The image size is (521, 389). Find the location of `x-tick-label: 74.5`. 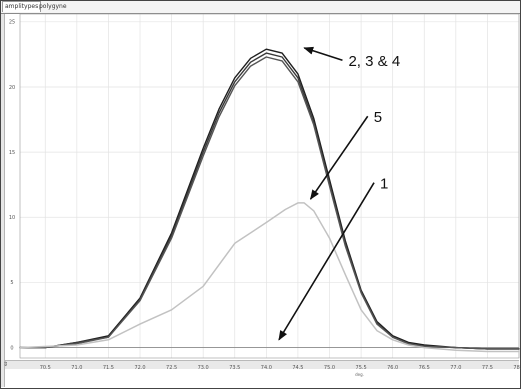

x-tick-label: 74.5 is located at coordinates (297, 368).